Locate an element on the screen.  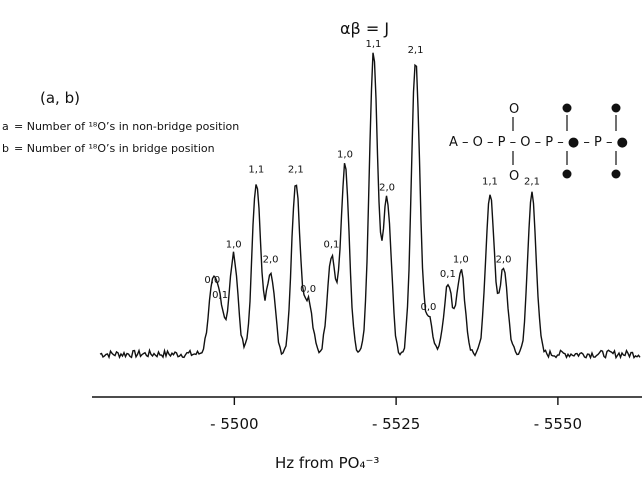
structure-oxygen-bottom: O is located at coordinates (514, 176).